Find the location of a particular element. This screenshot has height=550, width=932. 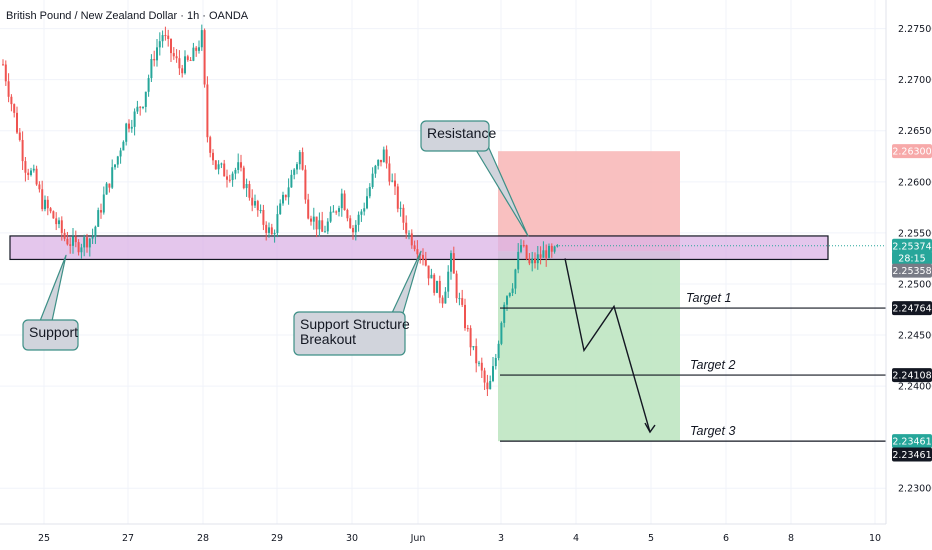

price-tick-label: 2.25000 is located at coordinates (915, 284).